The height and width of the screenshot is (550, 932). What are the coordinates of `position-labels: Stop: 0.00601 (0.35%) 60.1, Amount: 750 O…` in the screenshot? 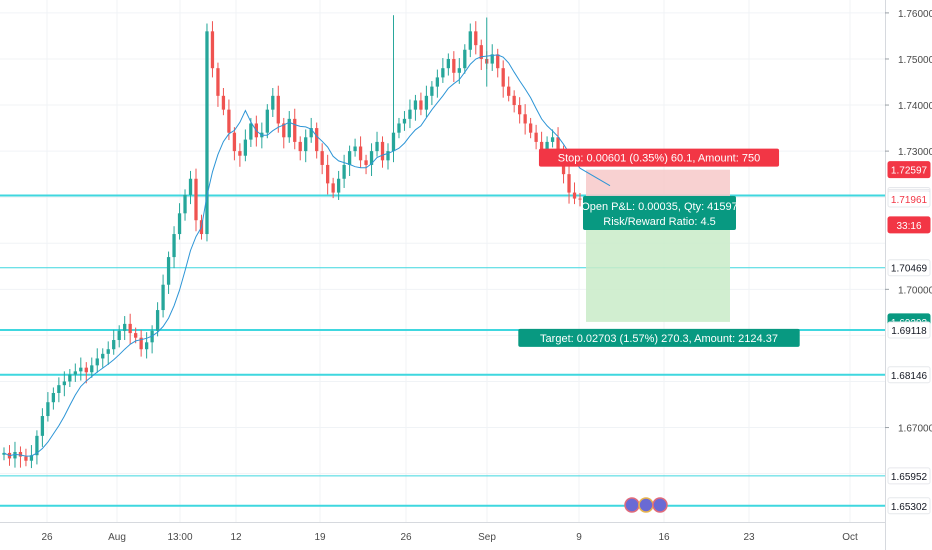 It's located at (659, 247).